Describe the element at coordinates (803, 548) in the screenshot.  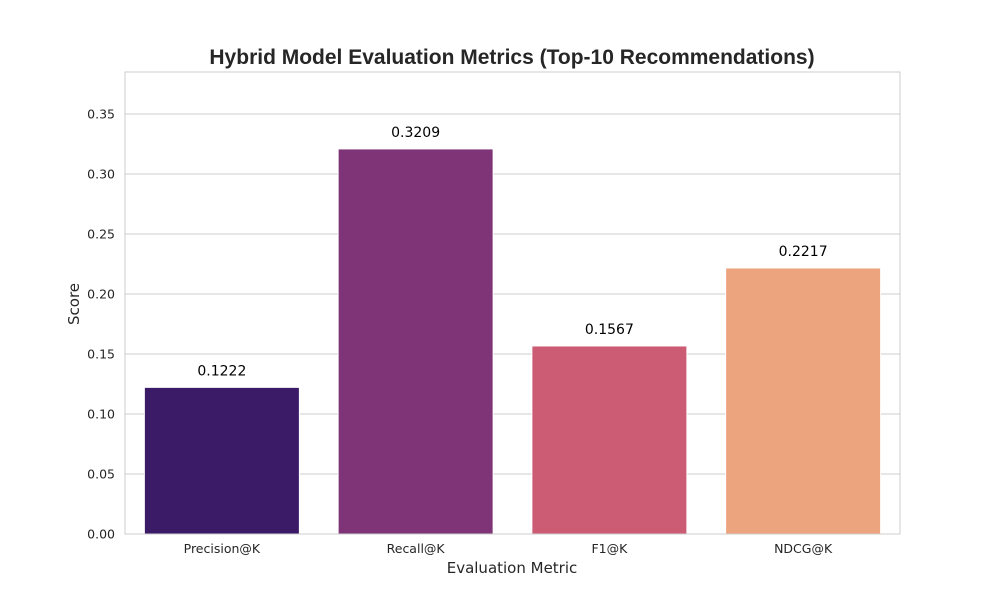
I see `x-tick-label: NDCG@K` at that location.